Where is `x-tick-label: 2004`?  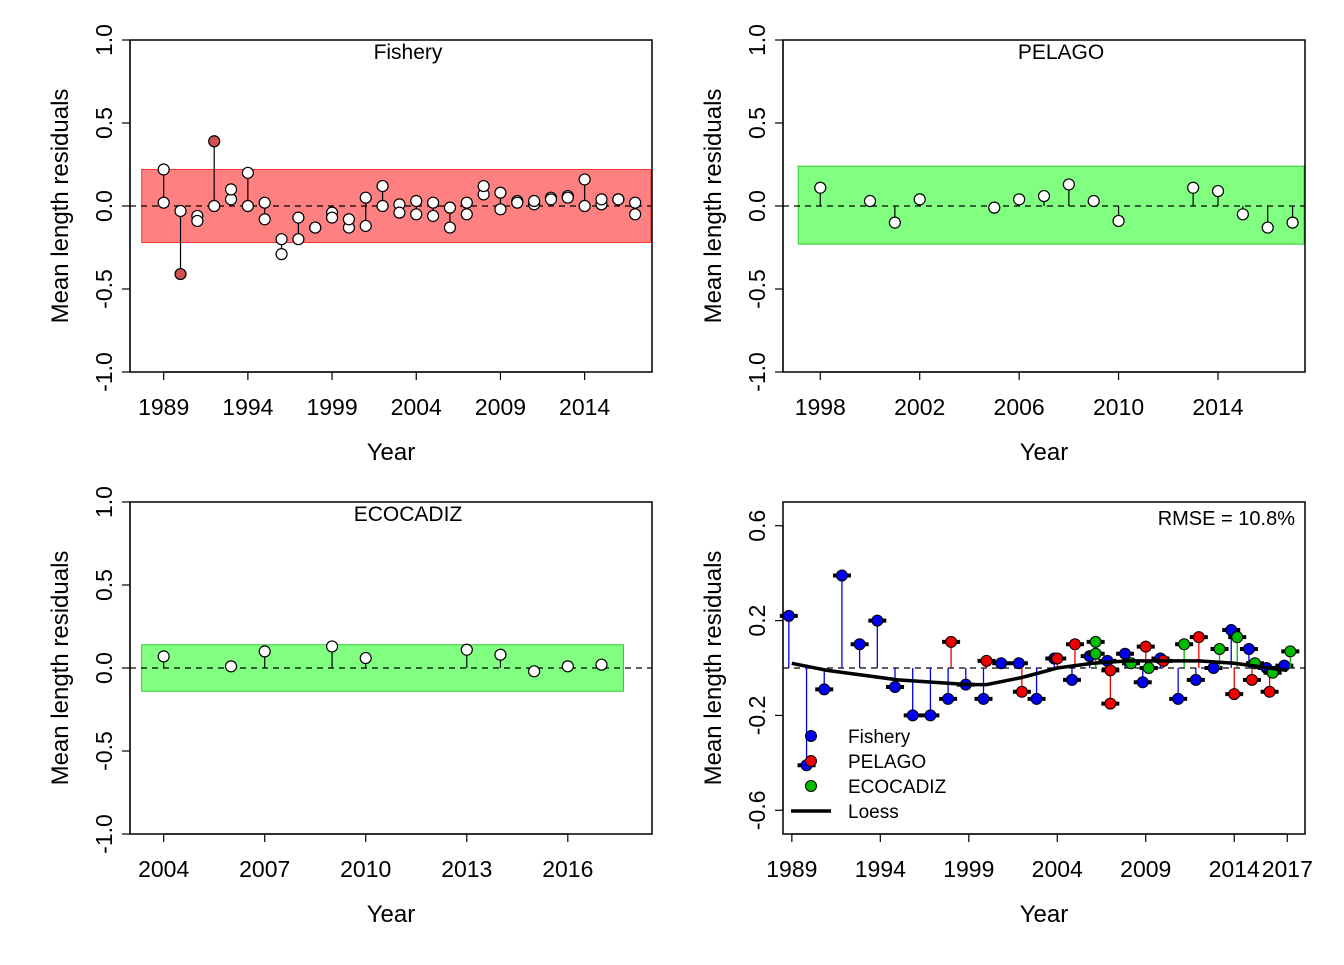 x-tick-label: 2004 is located at coordinates (163, 869).